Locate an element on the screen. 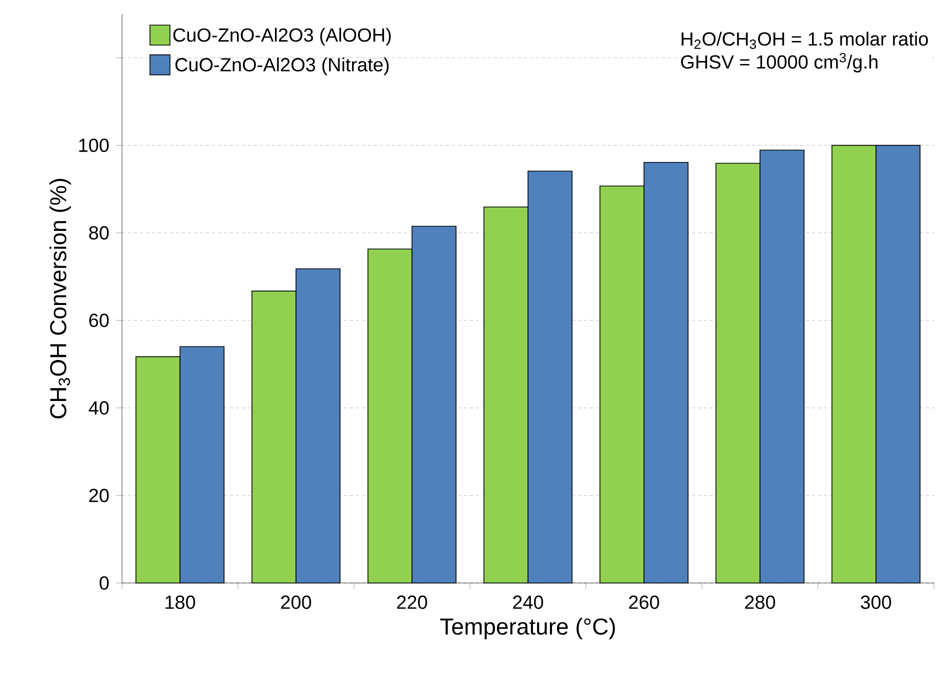 This screenshot has height=676, width=937. y-tick-label: 0 is located at coordinates (104, 583).